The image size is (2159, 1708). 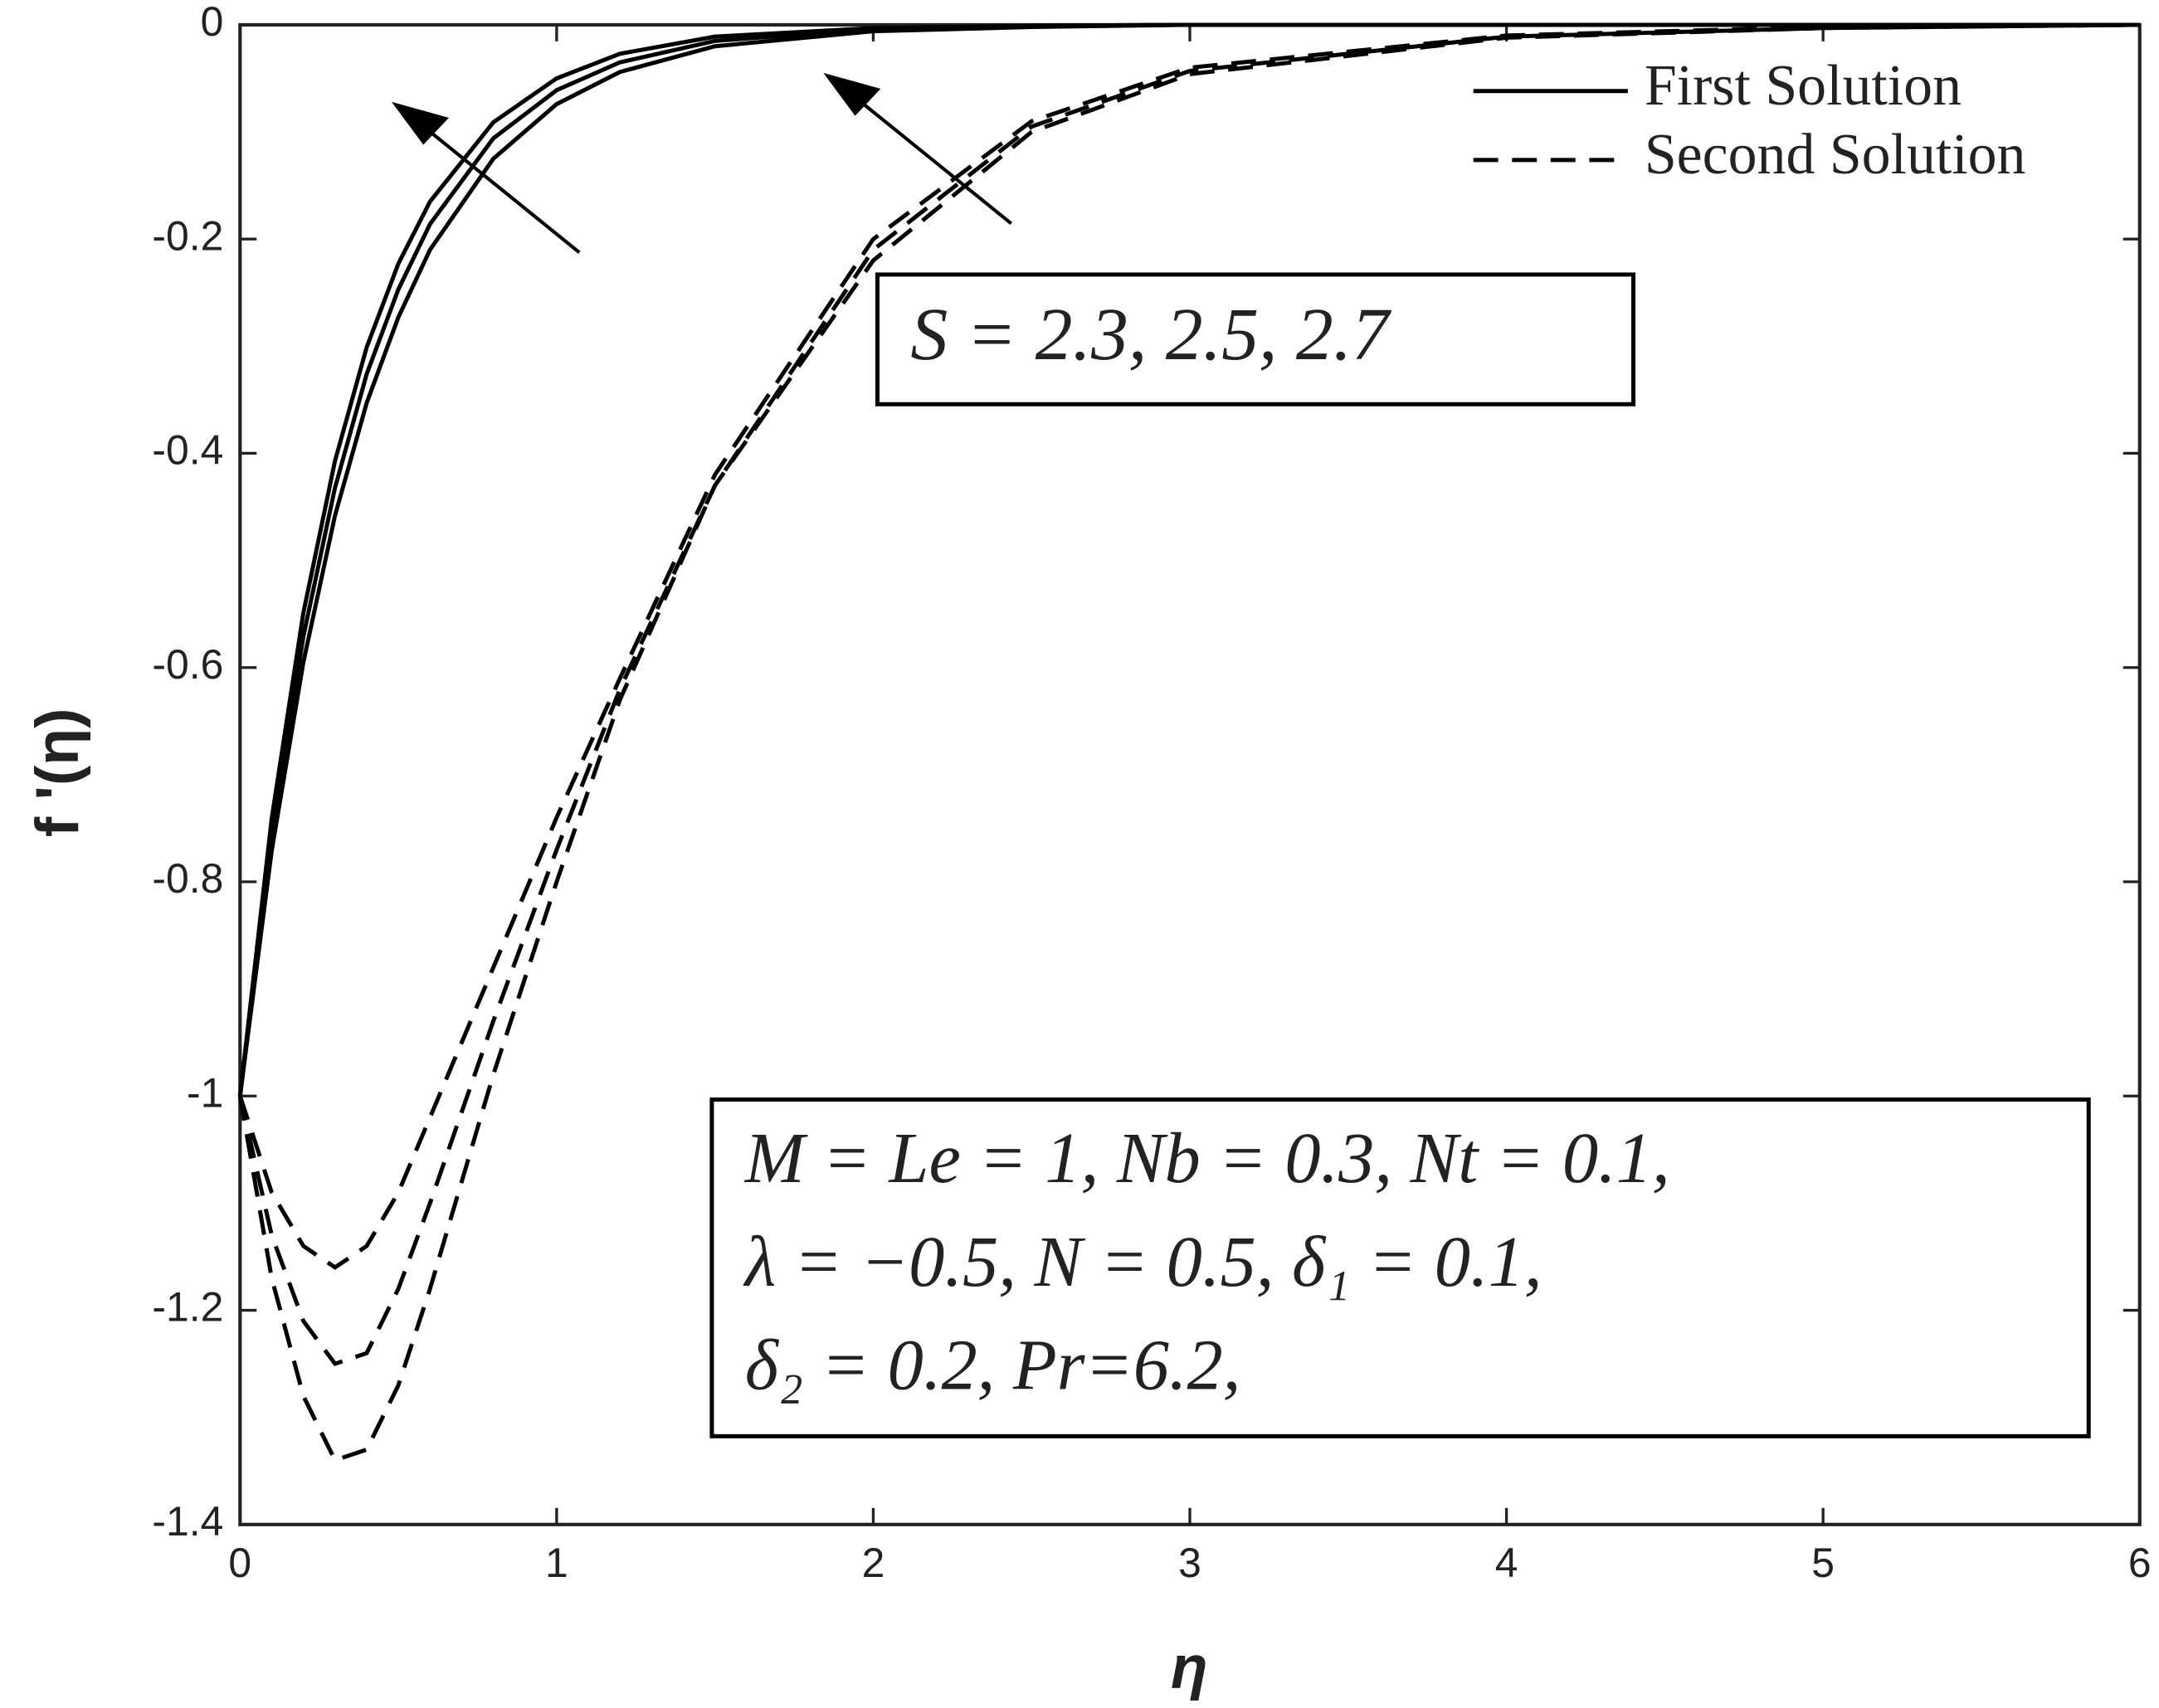 What do you see at coordinates (1150, 335) in the screenshot?
I see `annotation: S = 2.3, 2.5, 2.7` at bounding box center [1150, 335].